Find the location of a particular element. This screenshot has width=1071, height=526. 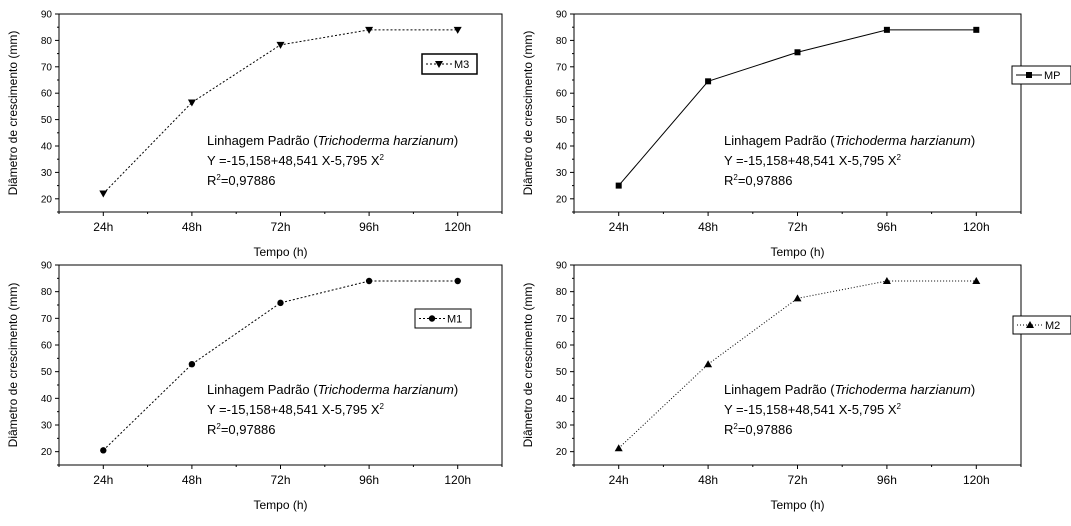

legend: M3 is located at coordinates (449, 64).